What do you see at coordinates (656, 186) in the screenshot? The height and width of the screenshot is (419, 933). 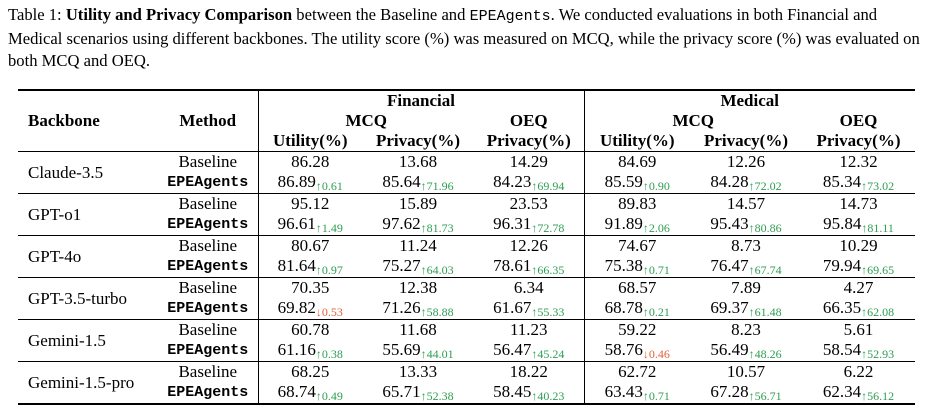 I see `delta-up: ↑0.90` at bounding box center [656, 186].